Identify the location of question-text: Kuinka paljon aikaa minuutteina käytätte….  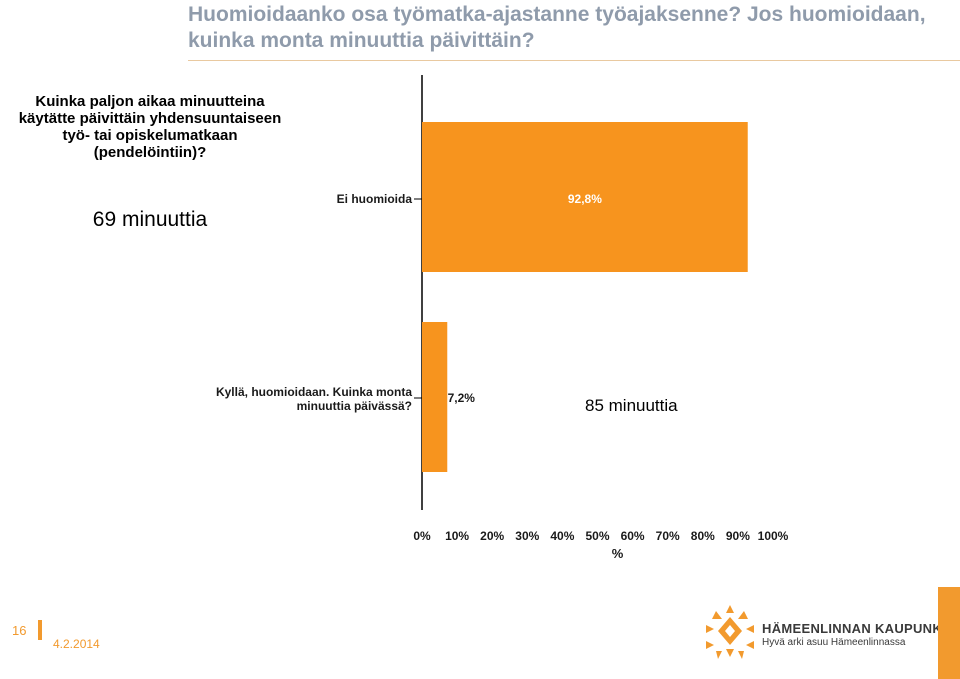
(150, 127).